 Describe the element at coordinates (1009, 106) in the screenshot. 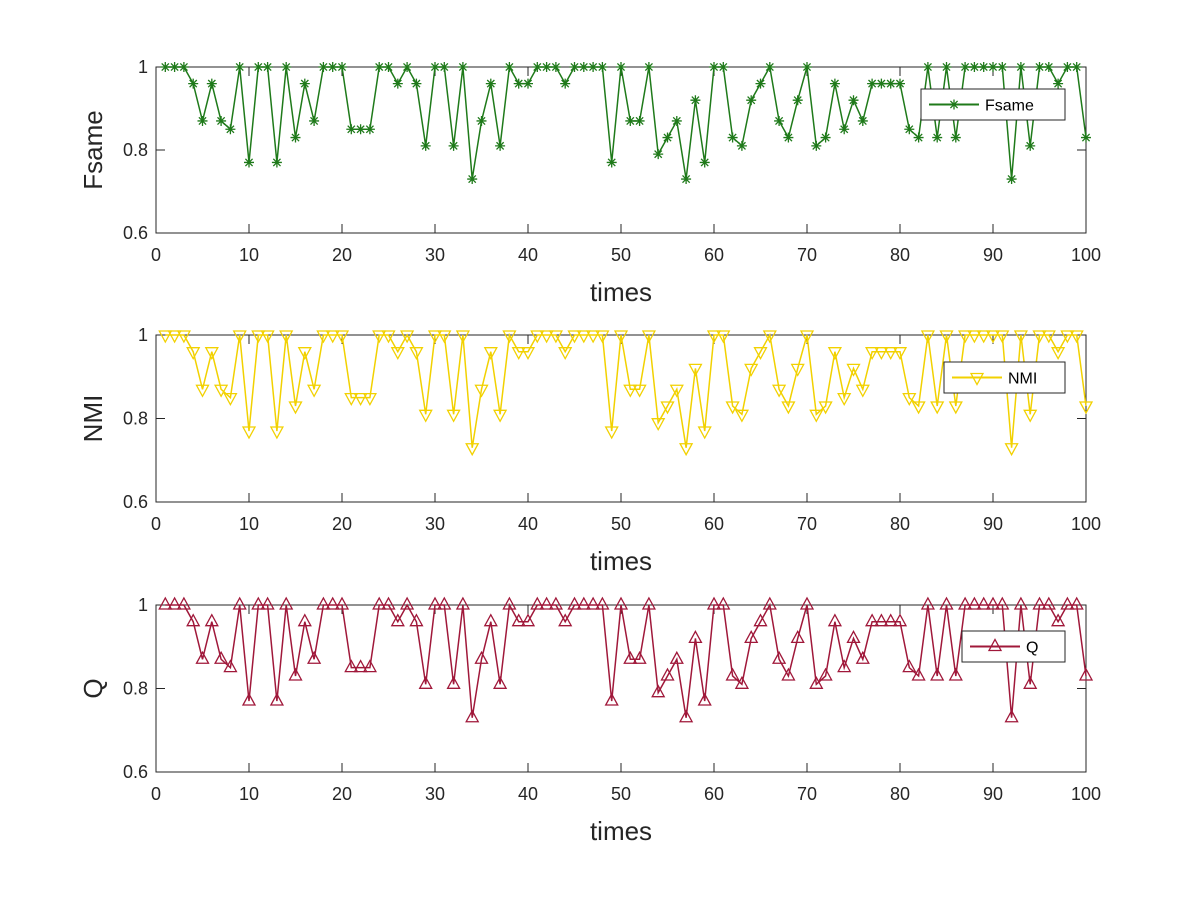

I see `legend-label: Fsame` at that location.